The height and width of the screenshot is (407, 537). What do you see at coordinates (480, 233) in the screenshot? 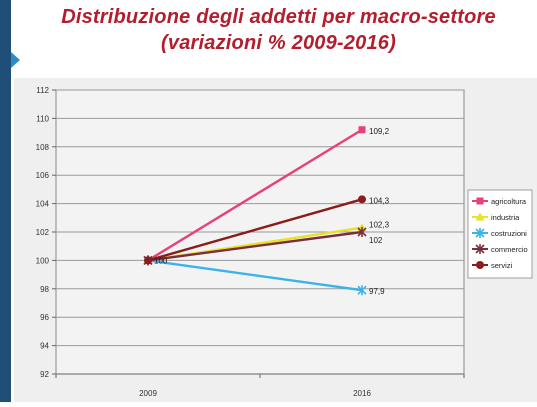
I see `legend-marker-costruzioni` at bounding box center [480, 233].